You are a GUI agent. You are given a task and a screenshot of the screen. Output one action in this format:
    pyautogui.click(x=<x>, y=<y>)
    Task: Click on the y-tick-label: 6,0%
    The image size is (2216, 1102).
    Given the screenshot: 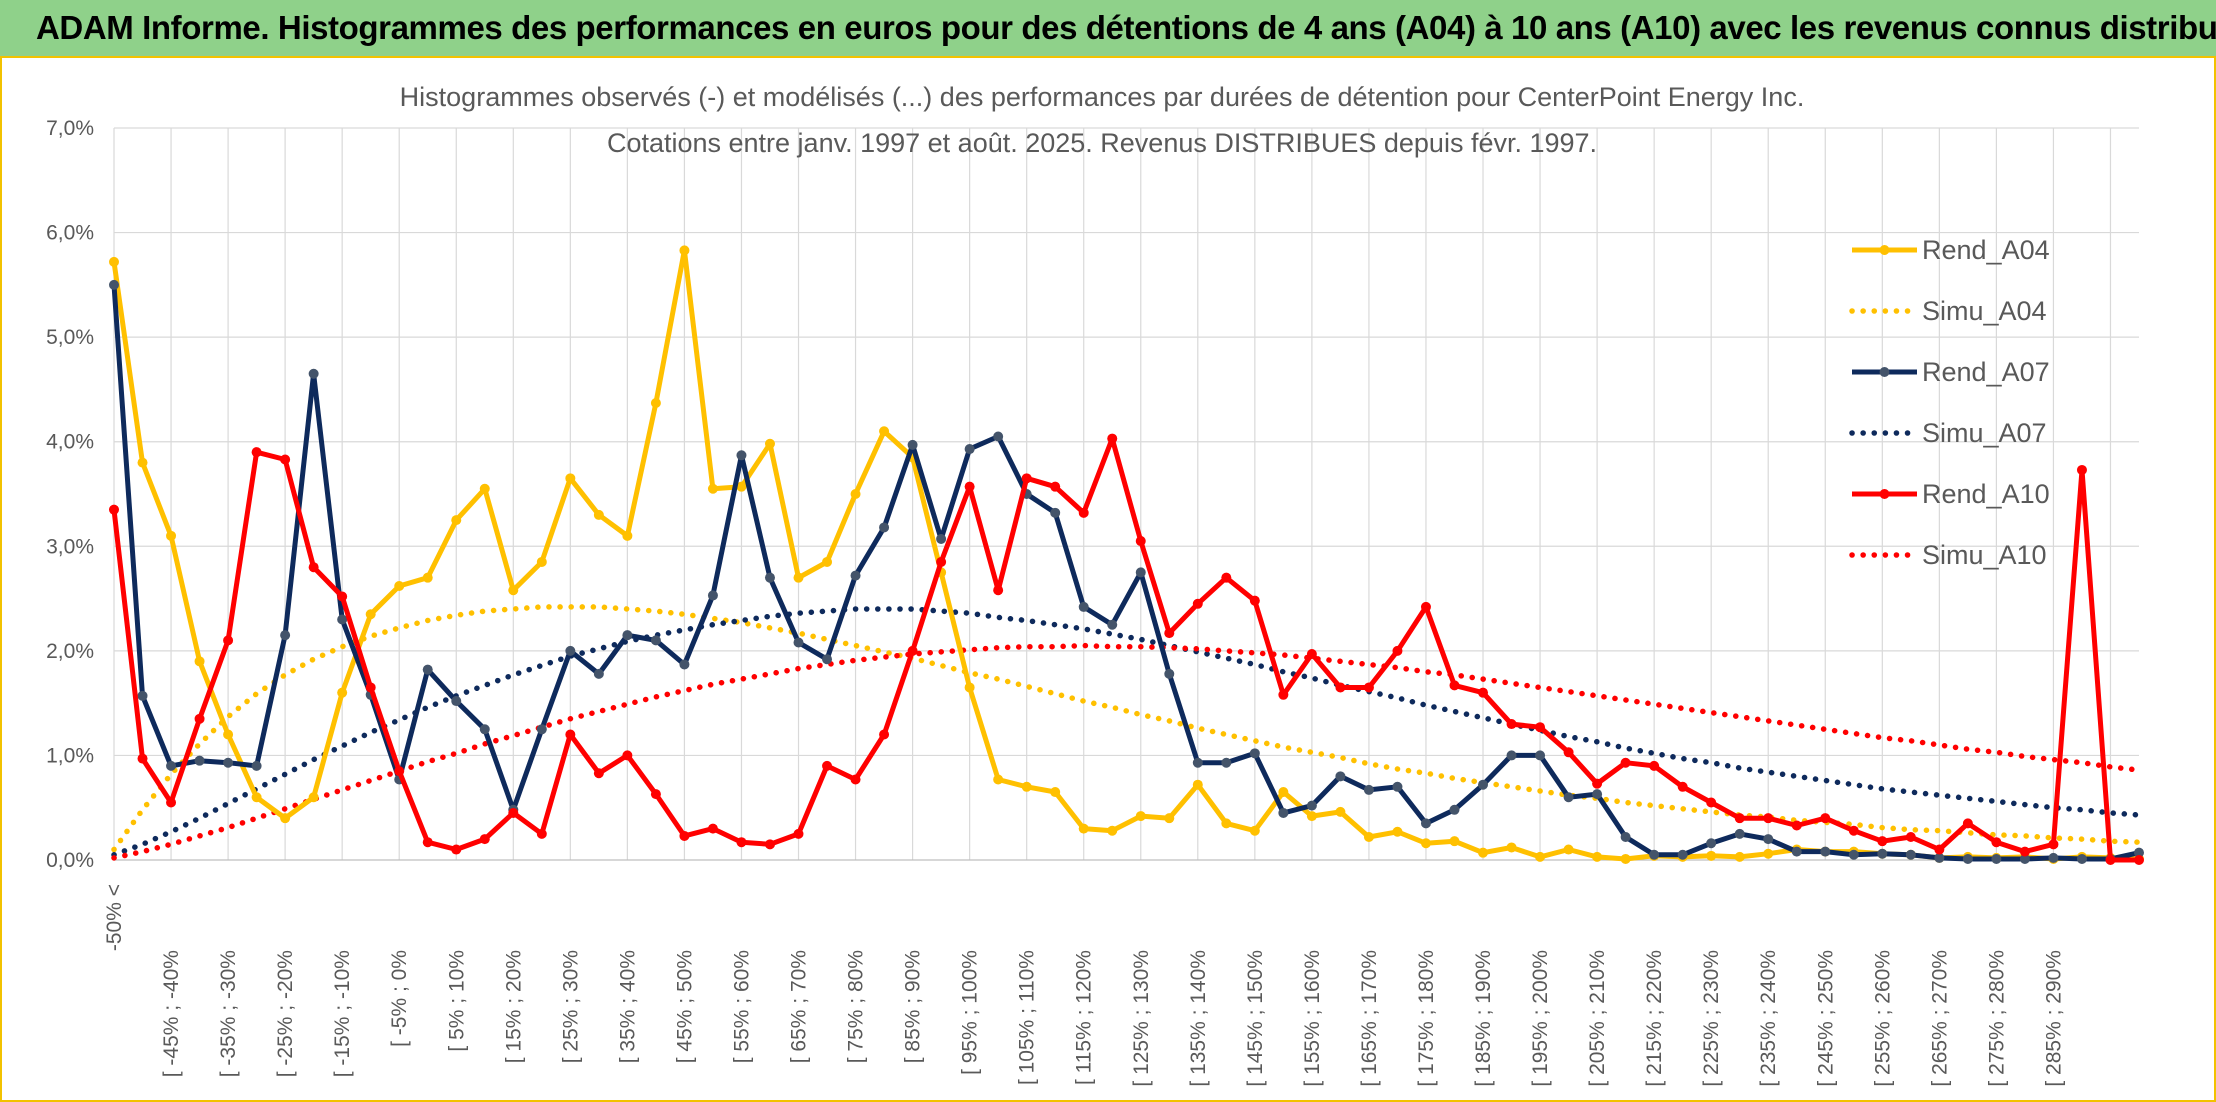 What is the action you would take?
    pyautogui.click(x=70, y=233)
    